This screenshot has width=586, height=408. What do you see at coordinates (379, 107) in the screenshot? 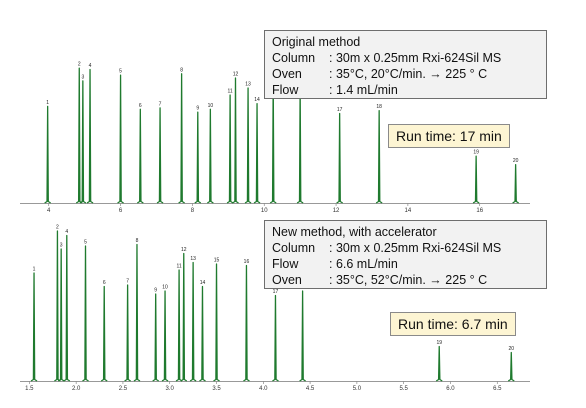
I see `peak-label: 18` at bounding box center [379, 107].